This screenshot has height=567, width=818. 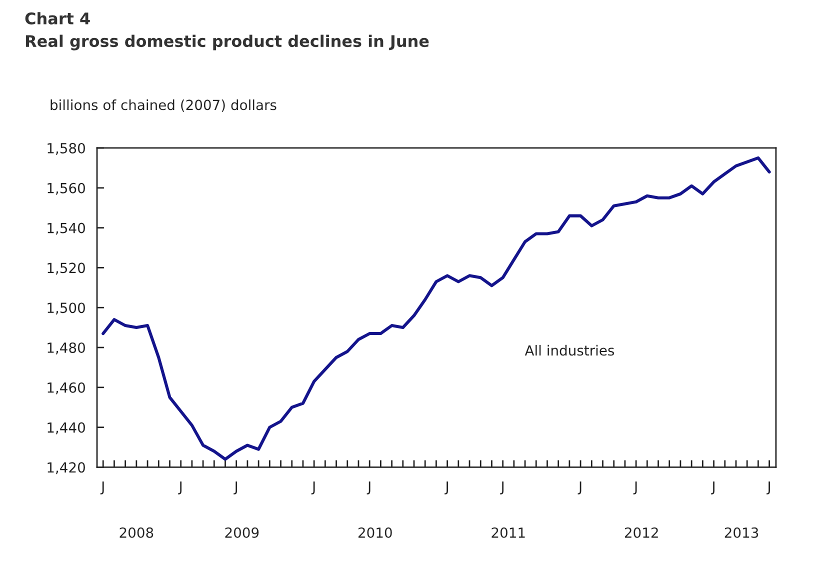 I want to click on text: 2012, so click(x=641, y=532).